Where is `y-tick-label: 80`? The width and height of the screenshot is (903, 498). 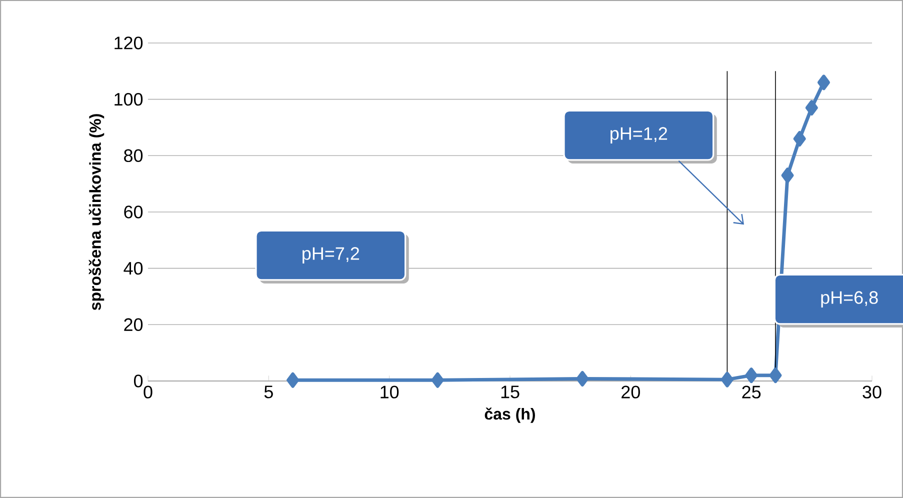 y-tick-label: 80 is located at coordinates (133, 155).